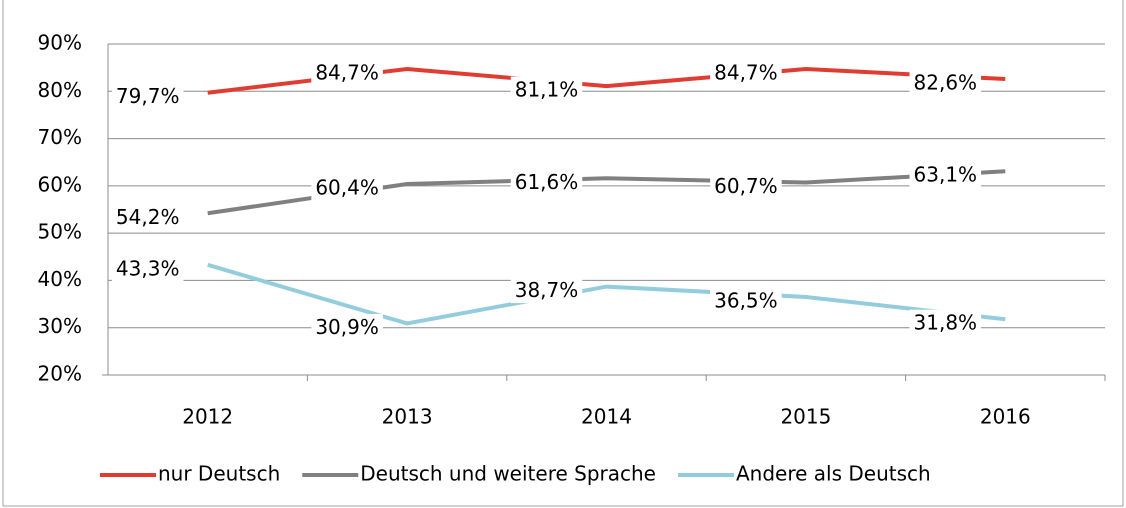 The image size is (1126, 508). What do you see at coordinates (60, 90) in the screenshot?
I see `y-tick-label: 80%` at bounding box center [60, 90].